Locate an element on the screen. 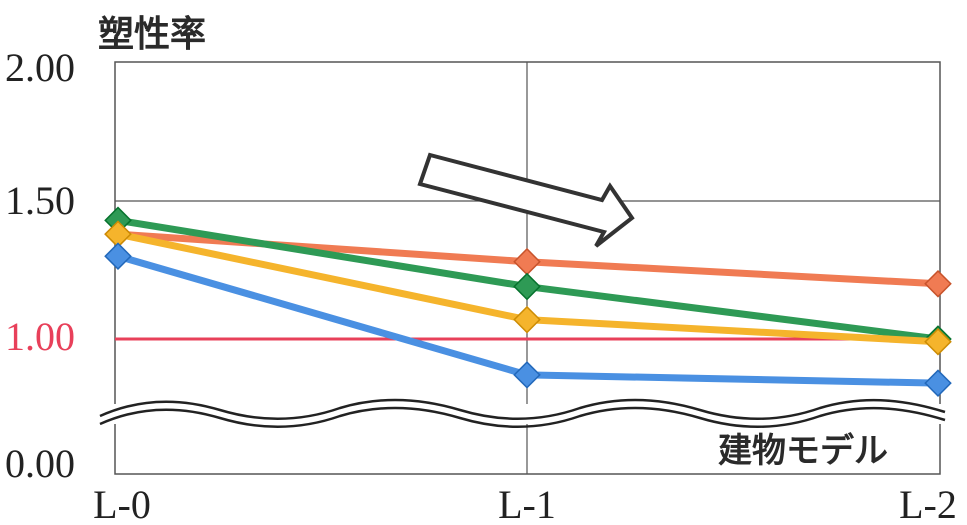  y-tick-label: 1.00 is located at coordinates (40, 336).